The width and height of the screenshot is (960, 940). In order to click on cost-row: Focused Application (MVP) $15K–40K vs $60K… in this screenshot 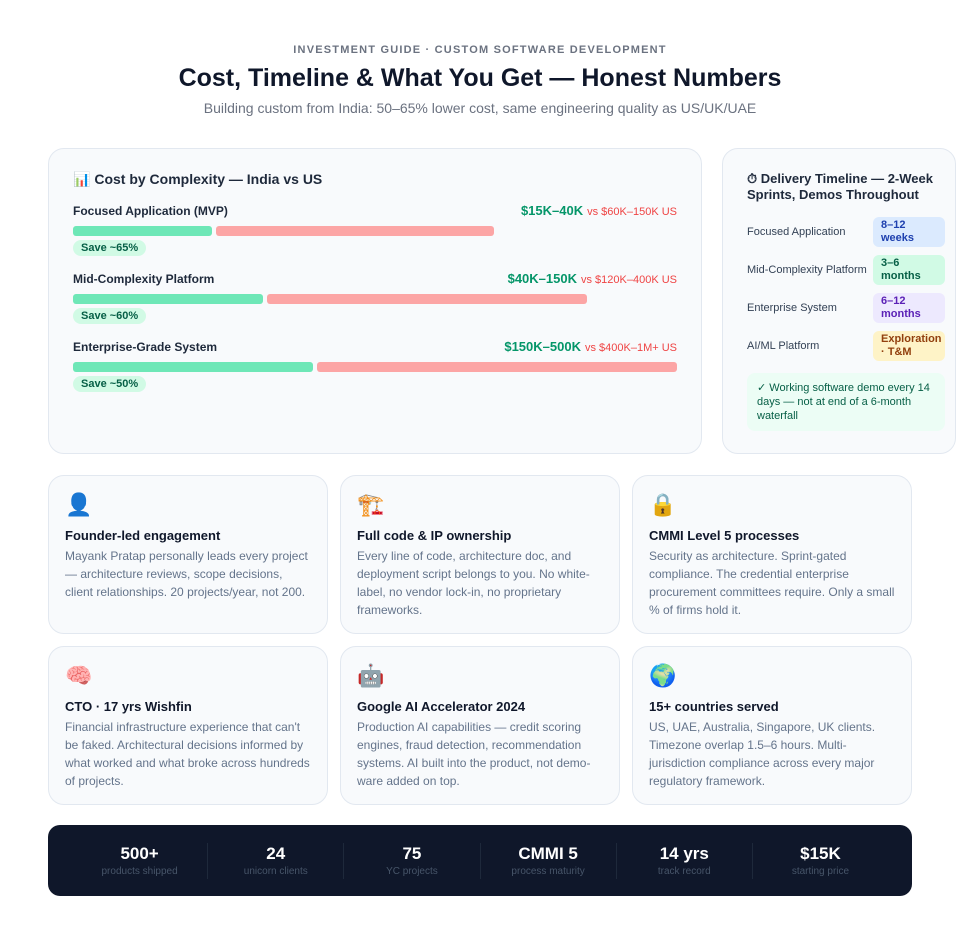, I will do `click(375, 229)`.